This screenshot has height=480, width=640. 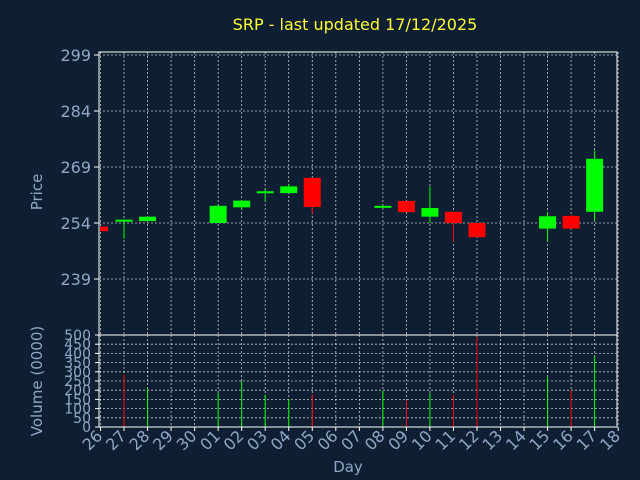 I want to click on volume-tick-label: 250, so click(x=77, y=382).